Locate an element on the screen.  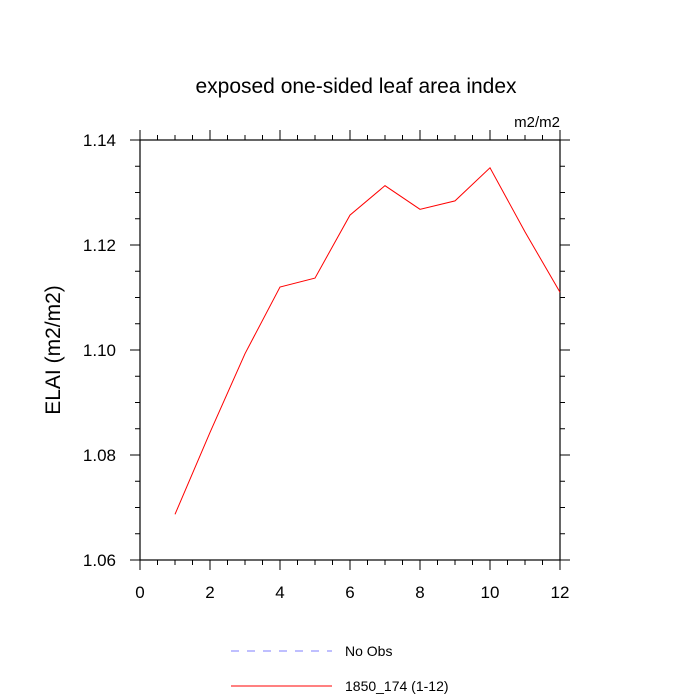
x-tick-label: 0 is located at coordinates (139, 592).